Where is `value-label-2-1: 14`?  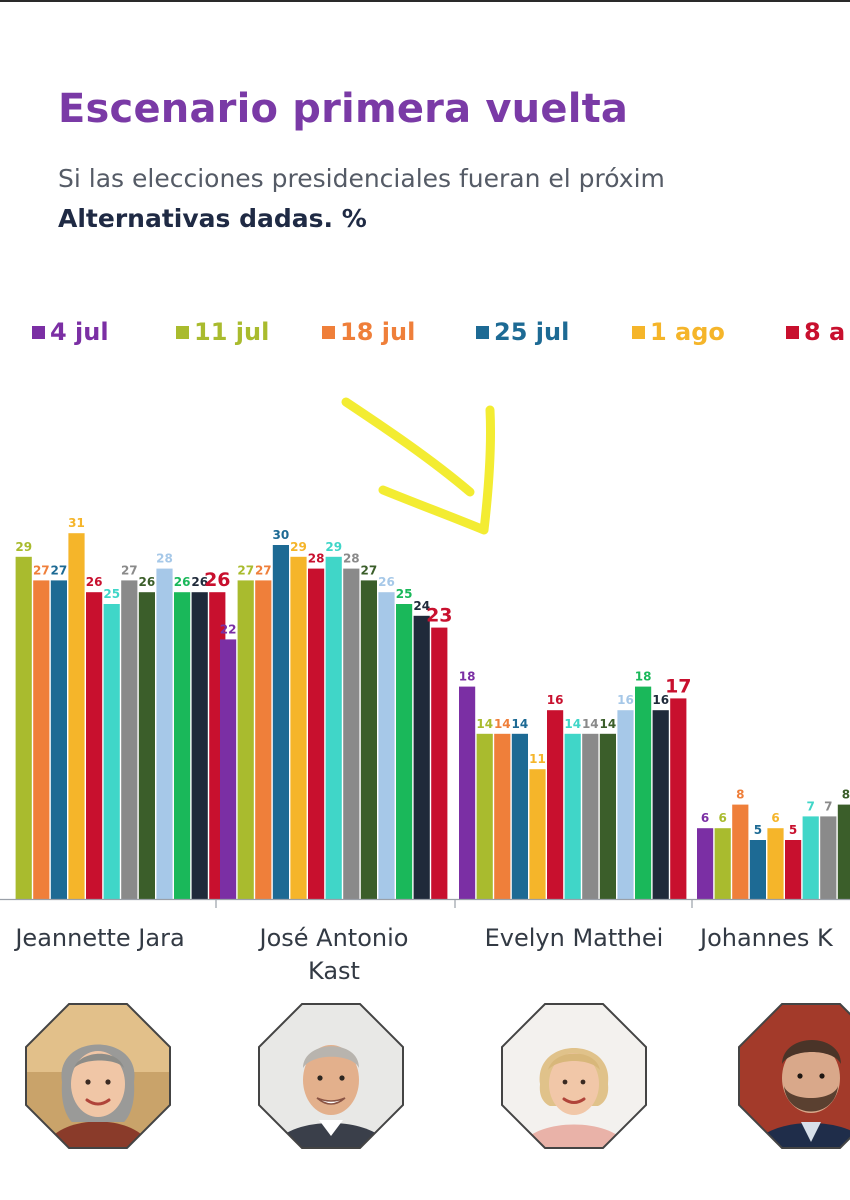
value-label-2-1: 14 is located at coordinates (484, 724).